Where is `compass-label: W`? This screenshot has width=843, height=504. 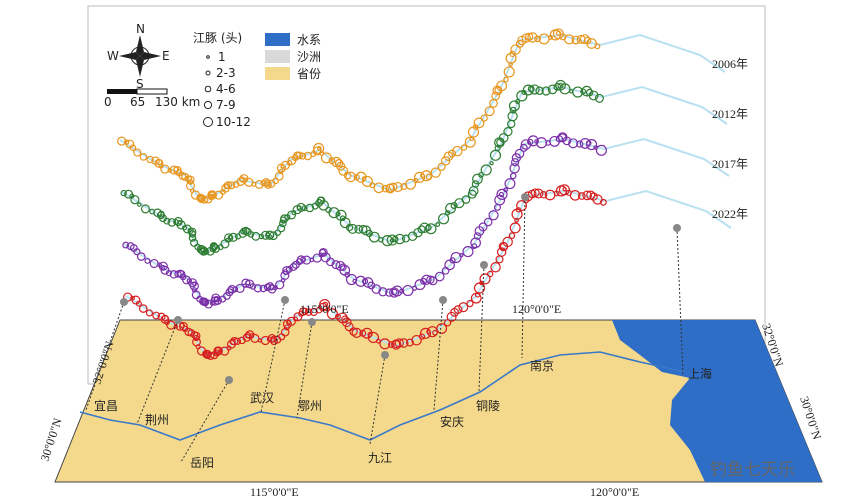 compass-label: W is located at coordinates (113, 56).